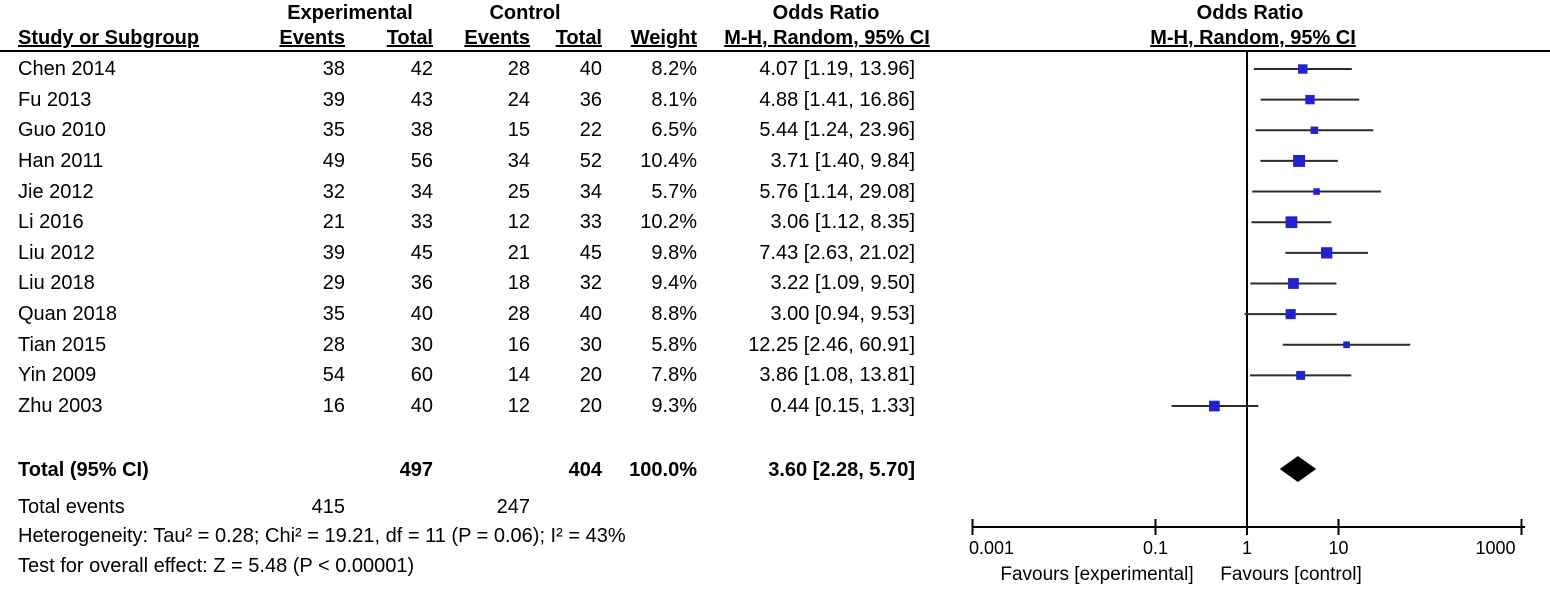 The height and width of the screenshot is (595, 1550). I want to click on total-weight: 100.0%, so click(663, 470).